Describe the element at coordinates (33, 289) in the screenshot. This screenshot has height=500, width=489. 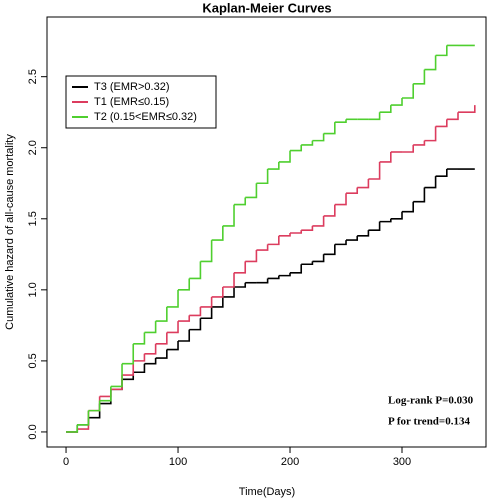
I see `y-tick-label: 1.0` at that location.